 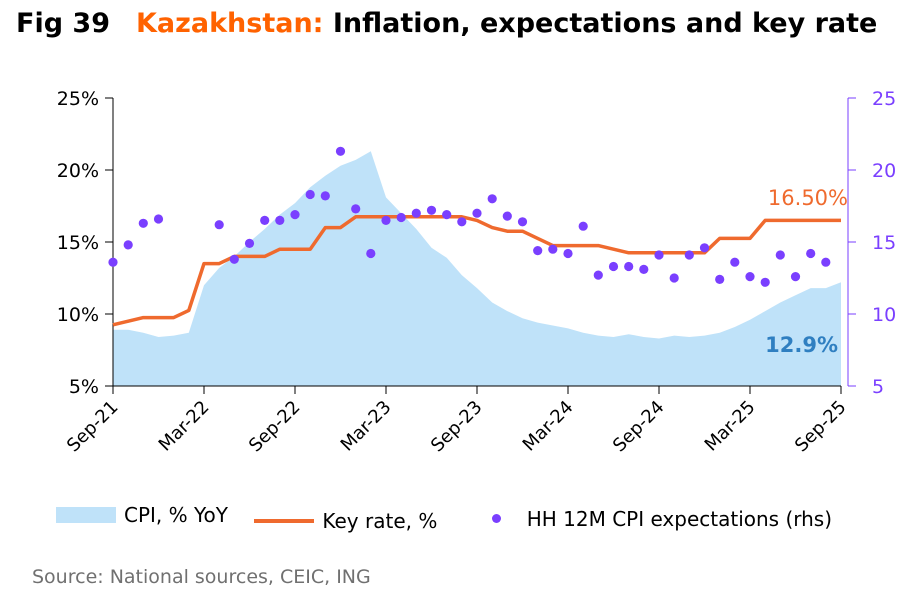 I want to click on cpi-last-label: 12.9%, so click(x=801, y=345).